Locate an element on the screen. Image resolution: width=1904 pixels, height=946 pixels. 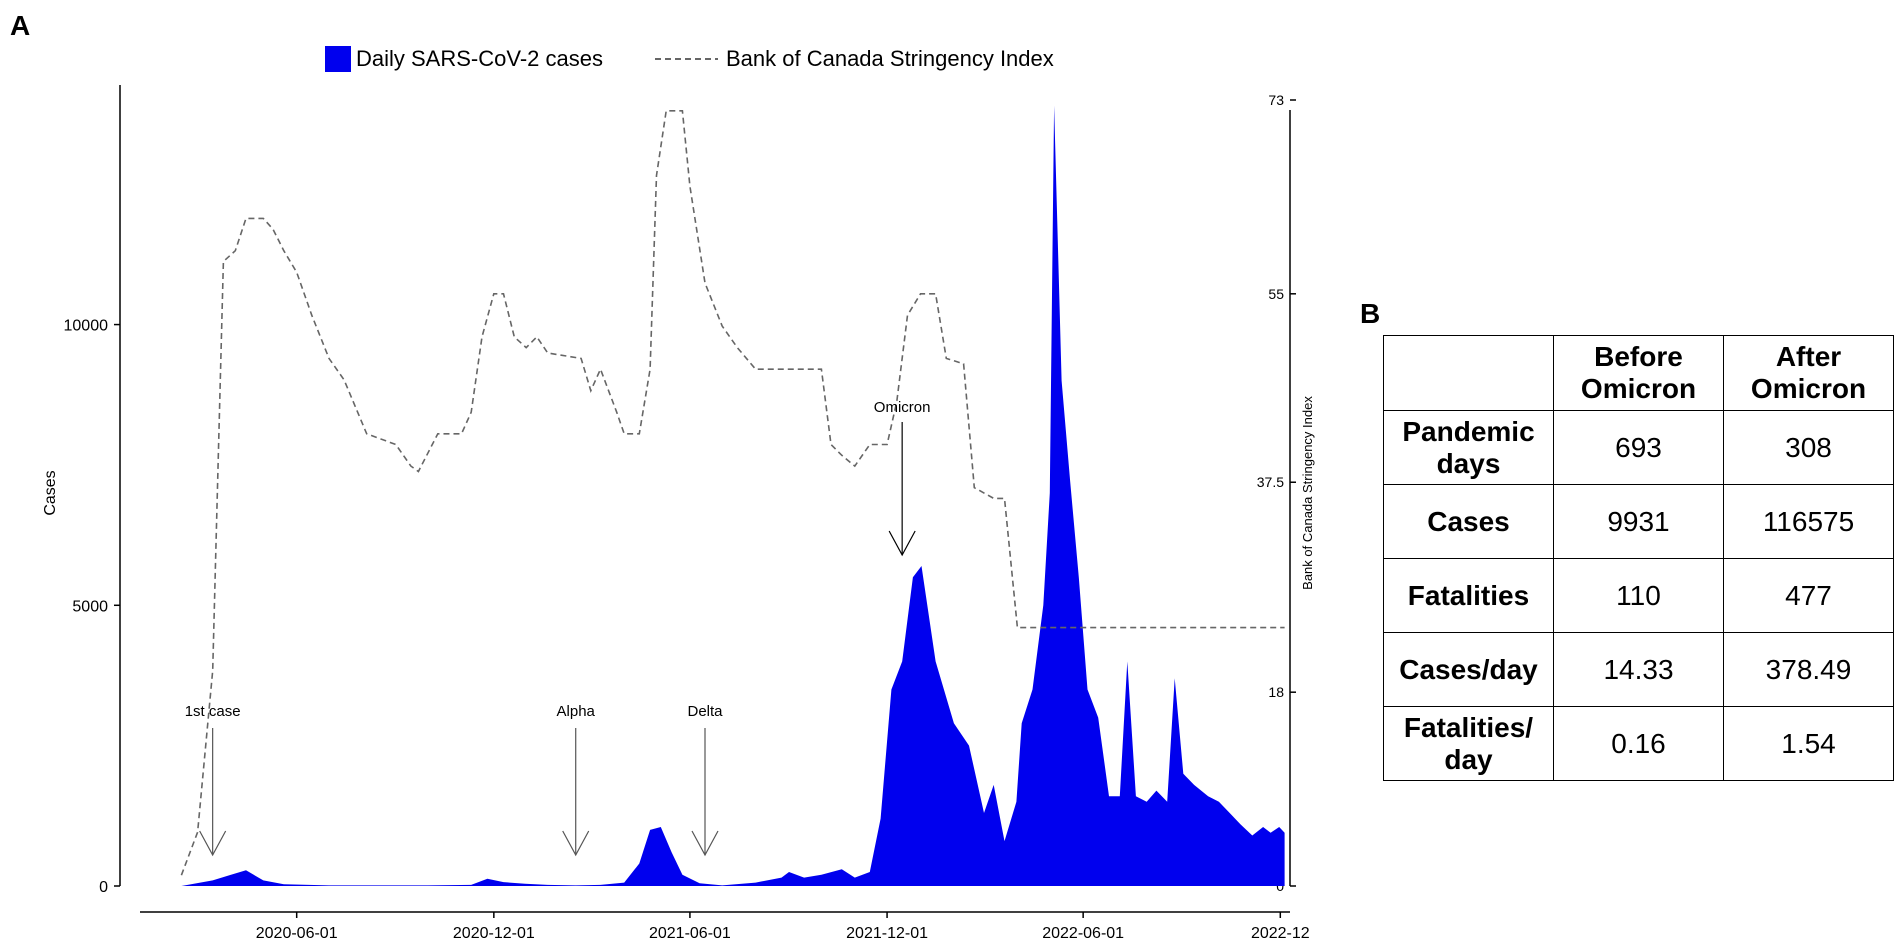
x-tick-label: 2021-12-01 is located at coordinates (887, 933).